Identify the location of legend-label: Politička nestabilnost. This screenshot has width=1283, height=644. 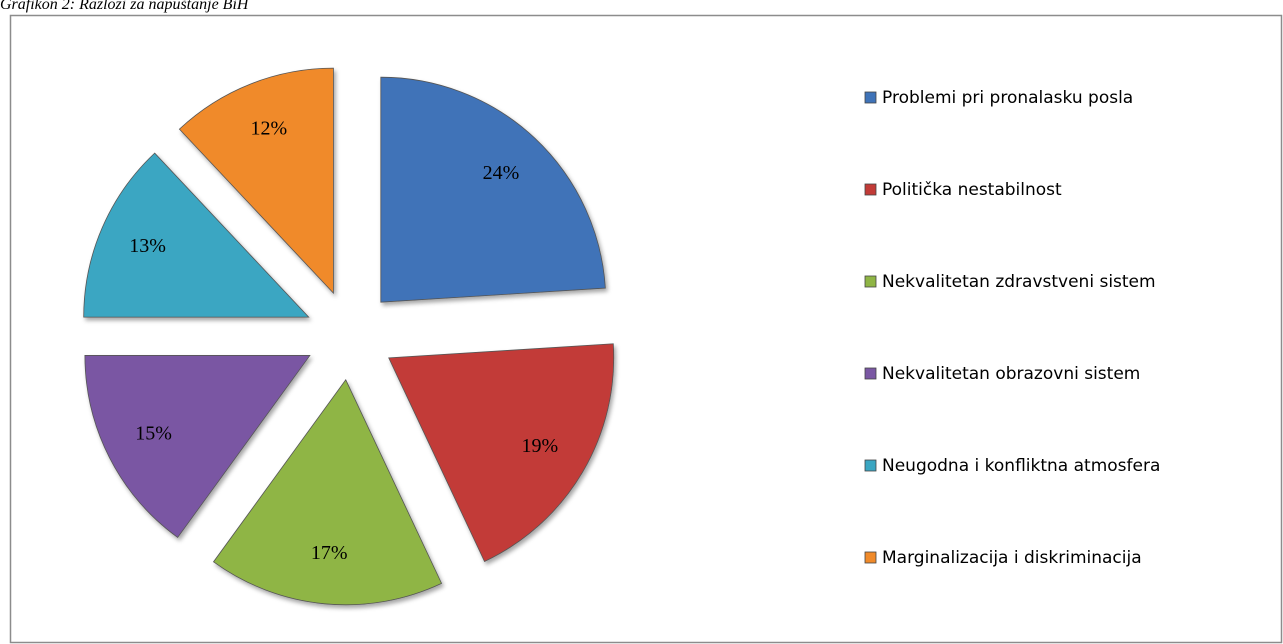
(972, 190).